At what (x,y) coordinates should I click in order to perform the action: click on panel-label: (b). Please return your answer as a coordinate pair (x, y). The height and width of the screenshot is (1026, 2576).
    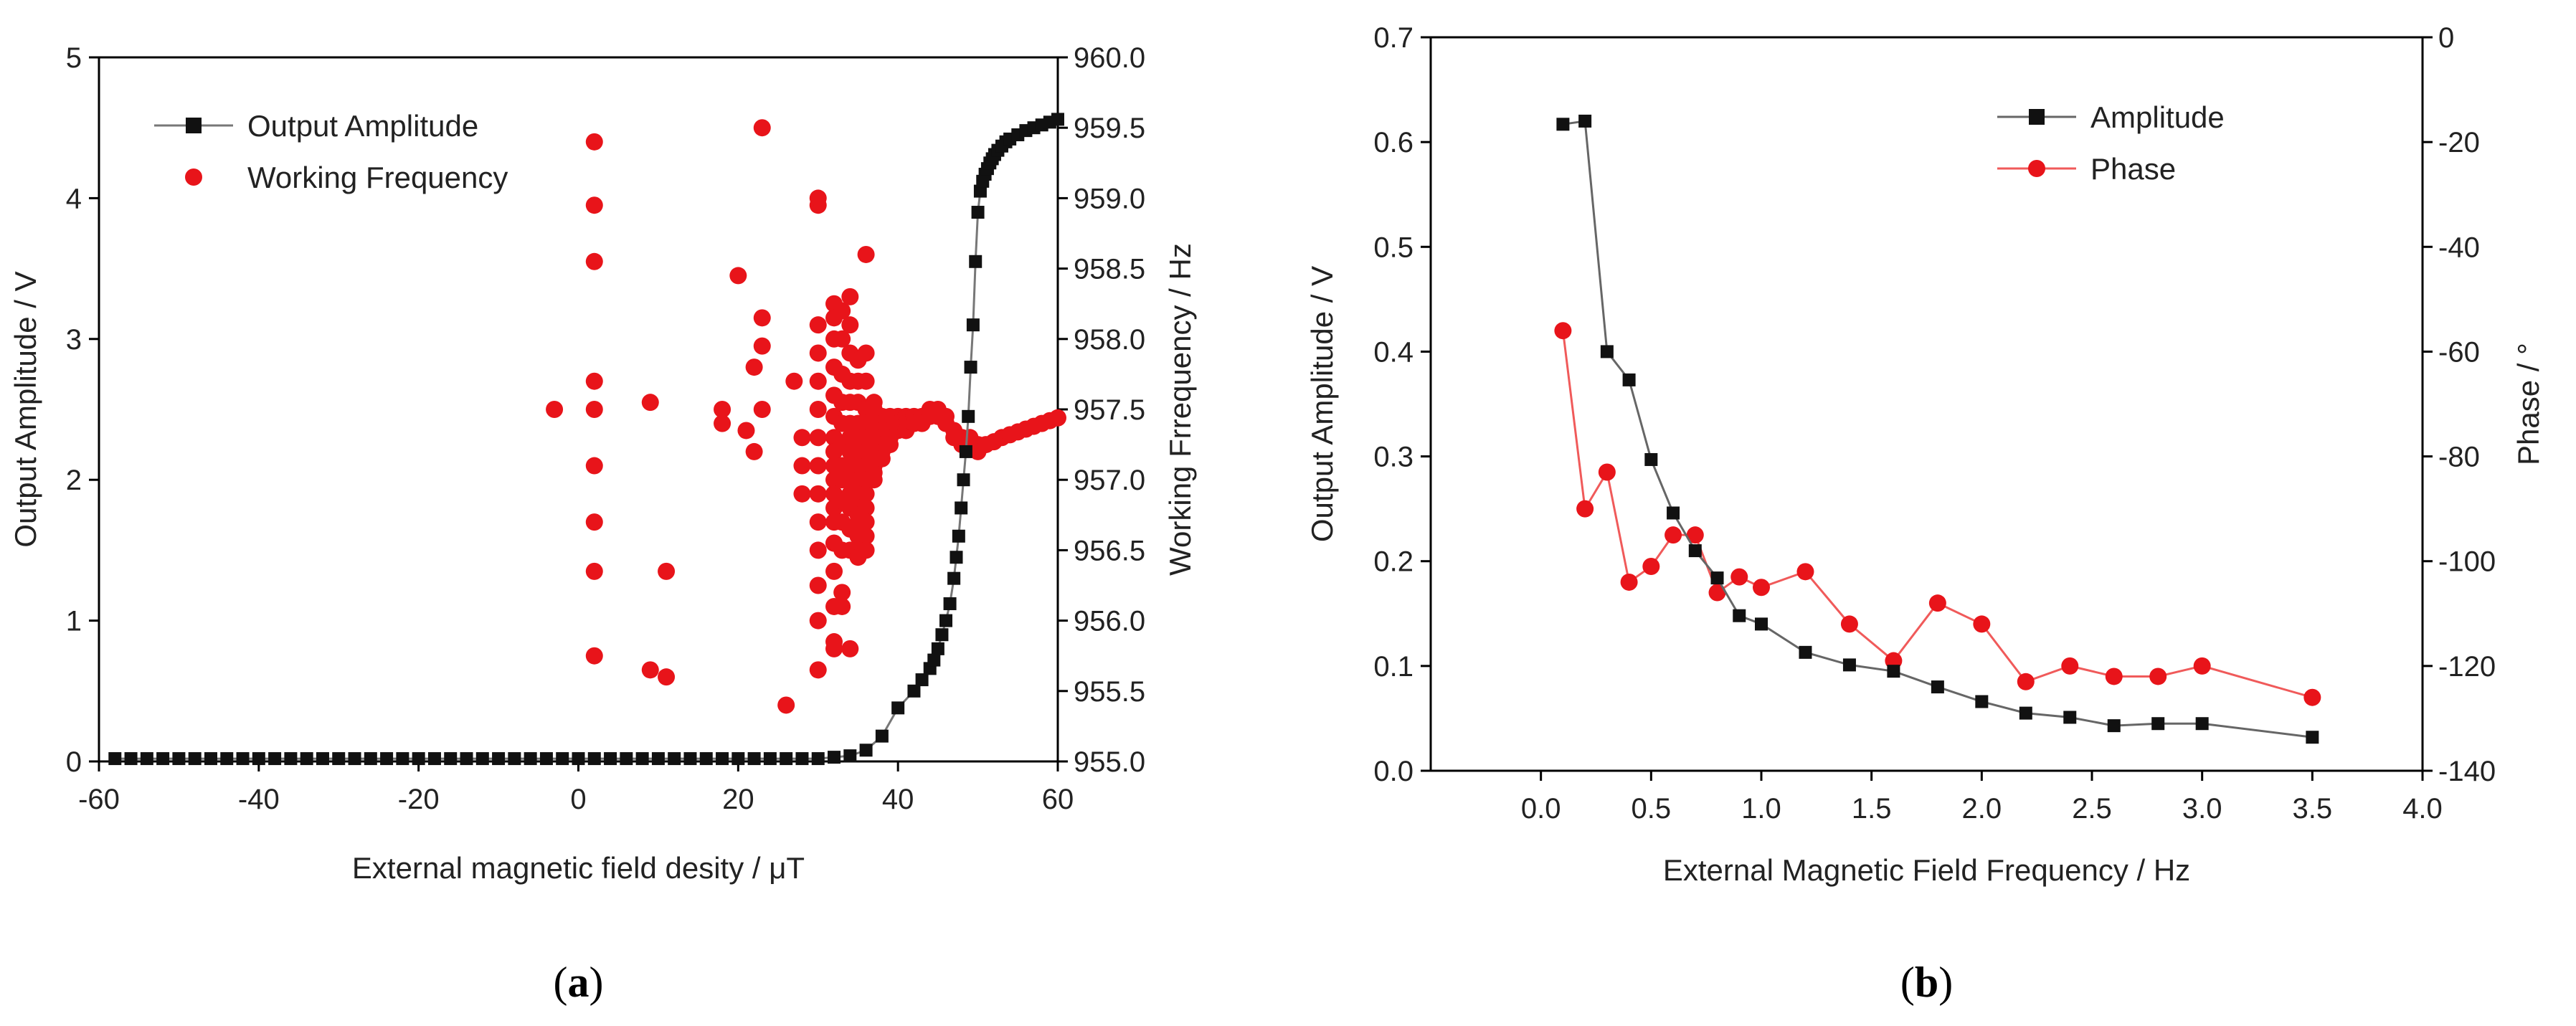
    Looking at the image, I should click on (1926, 982).